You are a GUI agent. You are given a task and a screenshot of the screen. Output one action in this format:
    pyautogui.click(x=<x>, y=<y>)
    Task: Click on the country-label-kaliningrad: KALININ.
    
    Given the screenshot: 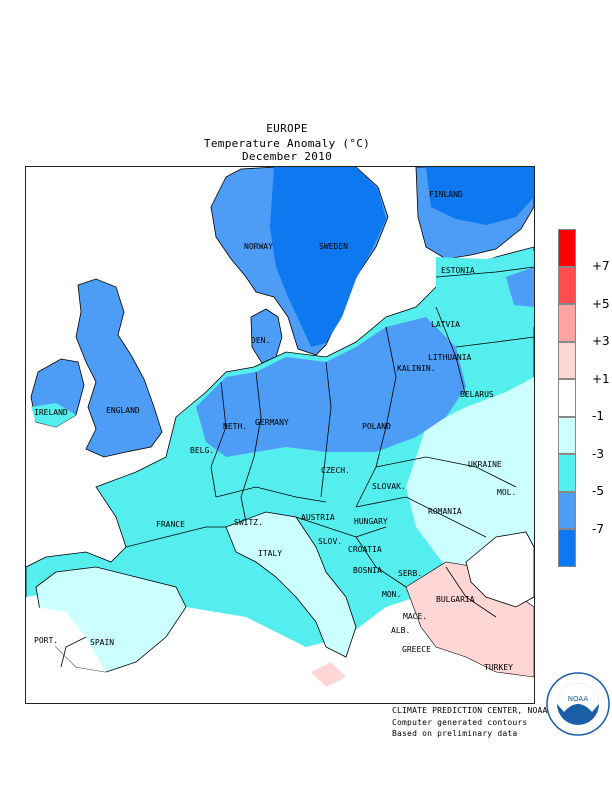 What is the action you would take?
    pyautogui.click(x=416, y=368)
    